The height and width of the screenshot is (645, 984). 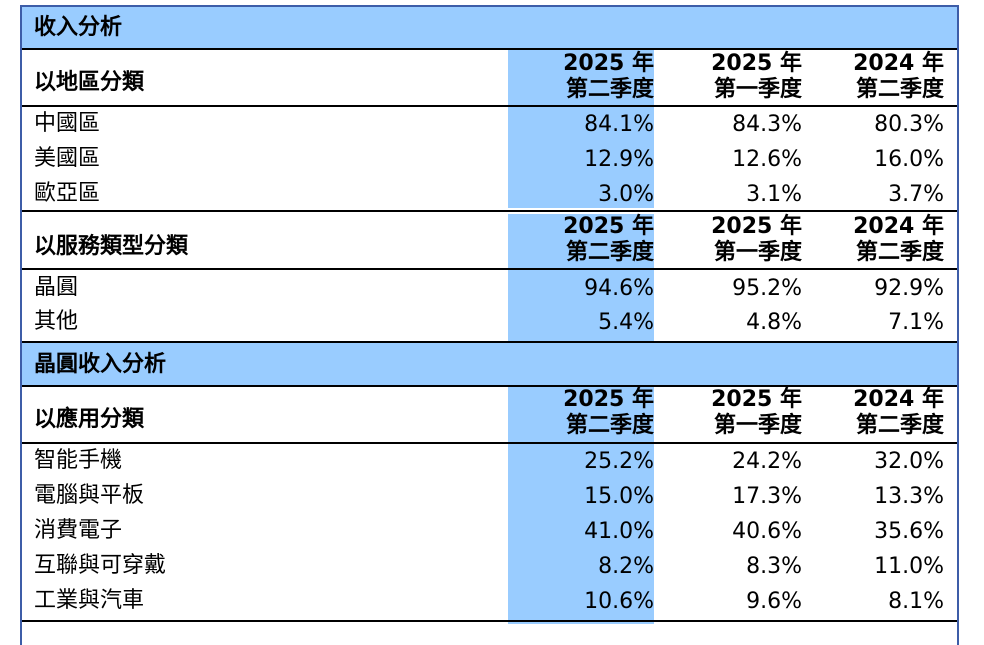 What do you see at coordinates (619, 288) in the screenshot?
I see `table-cell: 94.6%` at bounding box center [619, 288].